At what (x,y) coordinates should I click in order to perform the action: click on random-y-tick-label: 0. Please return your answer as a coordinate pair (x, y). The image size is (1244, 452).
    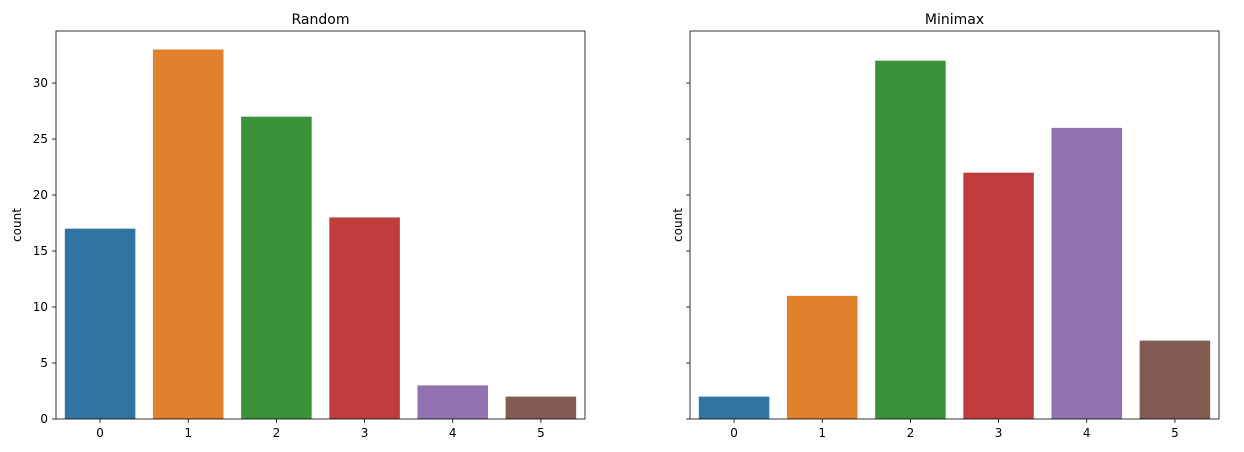
    Looking at the image, I should click on (44, 419).